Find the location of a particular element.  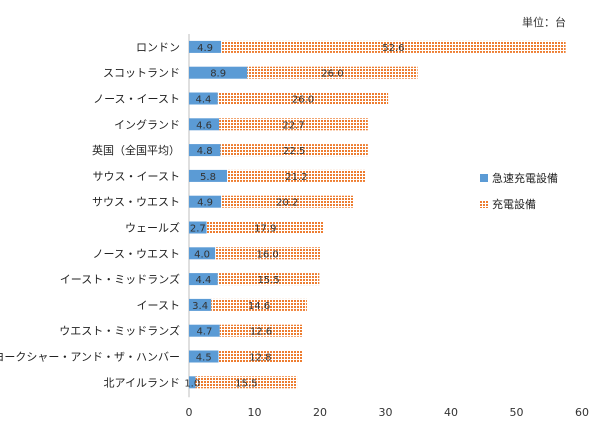

data-label-rapid: 4.8 is located at coordinates (205, 151).